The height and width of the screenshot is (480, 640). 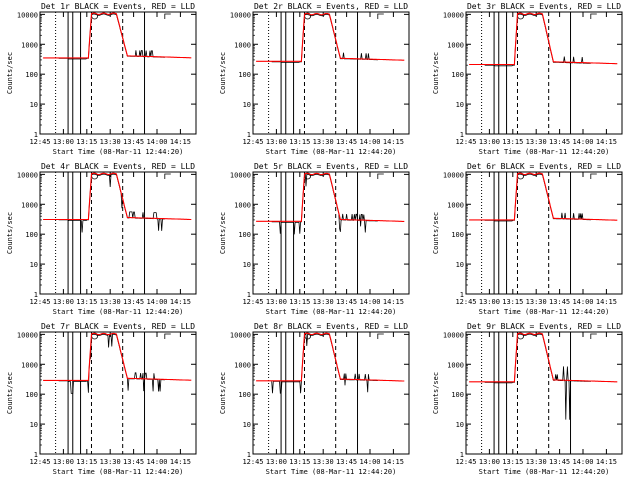 I want to click on panel-title: Det 2r BLACK = Events, RED = LLD, so click(x=331, y=6).